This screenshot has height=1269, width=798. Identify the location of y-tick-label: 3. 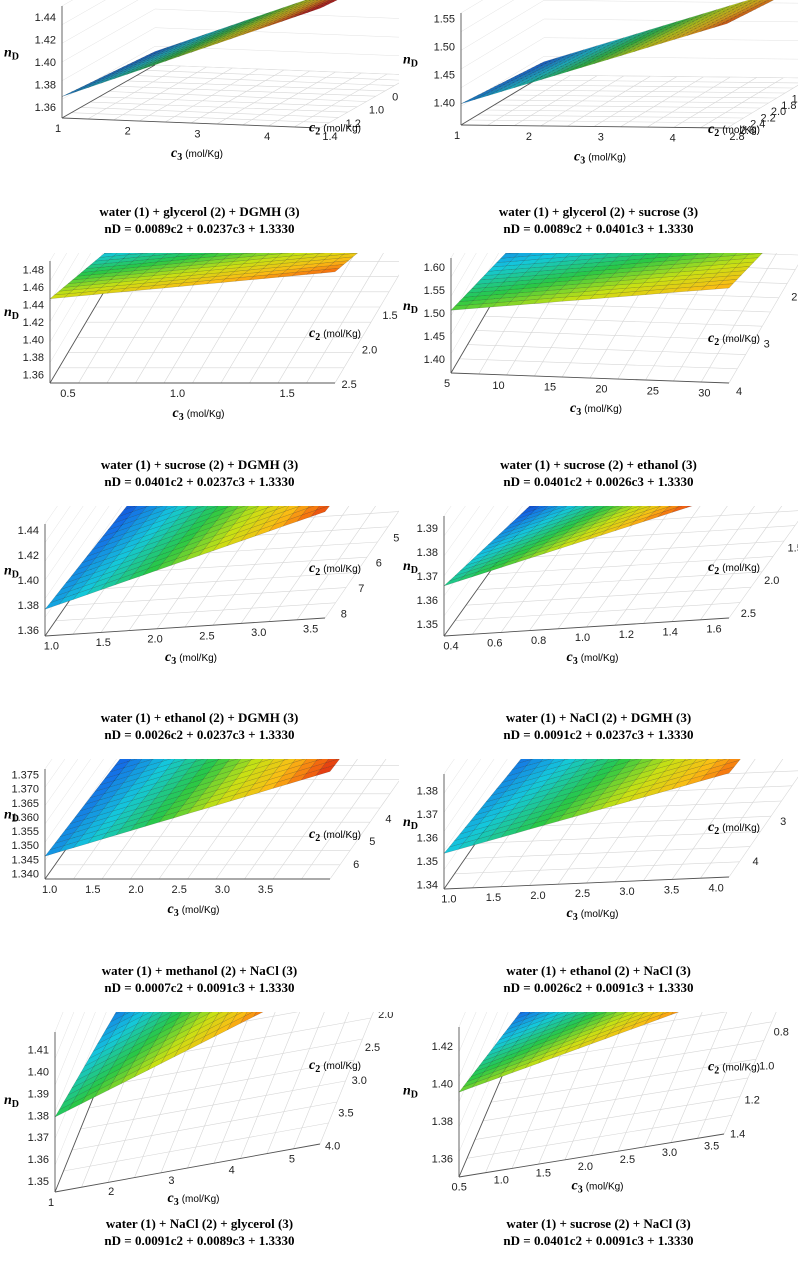
(767, 345).